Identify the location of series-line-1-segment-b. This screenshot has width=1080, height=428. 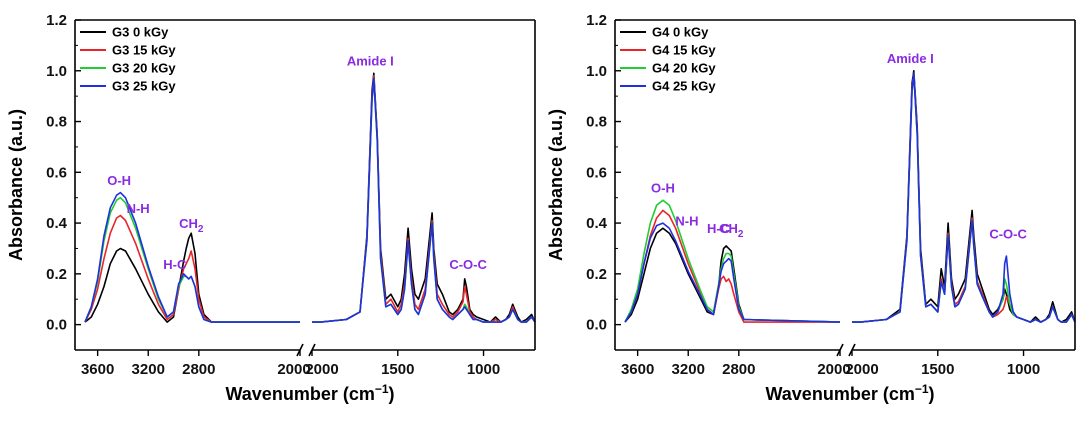
(964, 197).